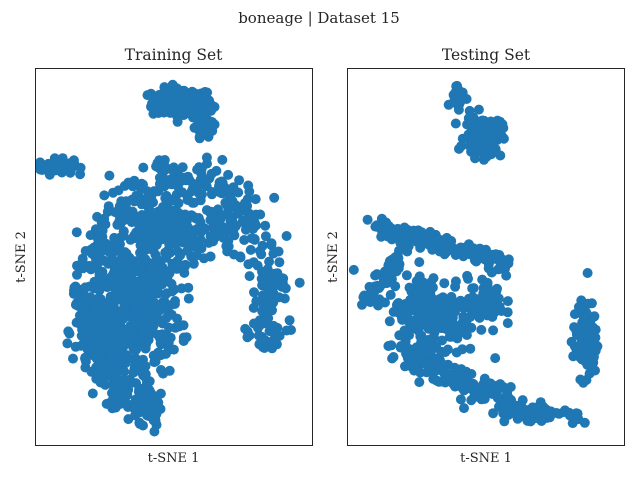 The image size is (640, 480). I want to click on training-xlabel: t-SNE 1, so click(174, 458).